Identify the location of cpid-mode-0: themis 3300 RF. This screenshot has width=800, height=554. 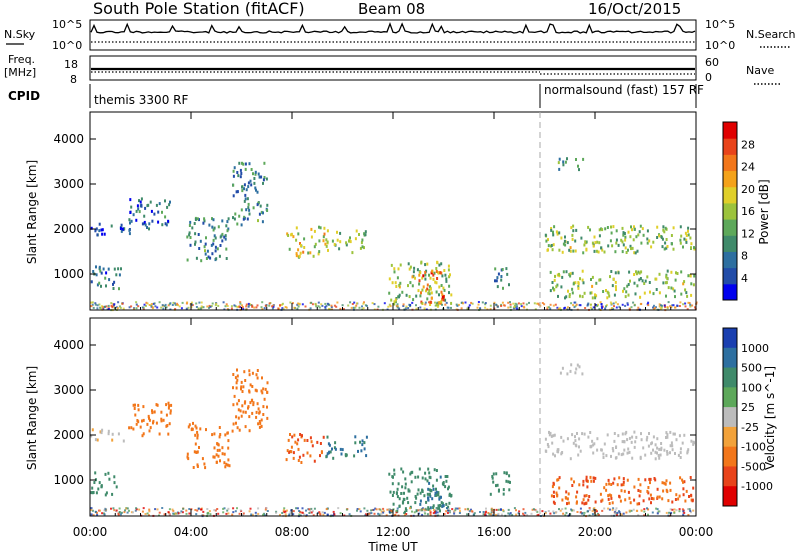
(141, 100).